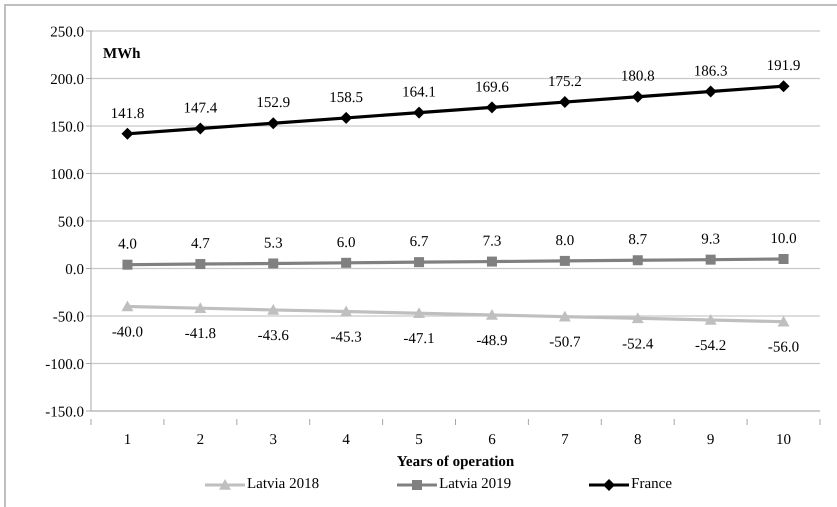 The width and height of the screenshot is (837, 507). Describe the element at coordinates (638, 240) in the screenshot. I see `data-label: 8.7` at that location.